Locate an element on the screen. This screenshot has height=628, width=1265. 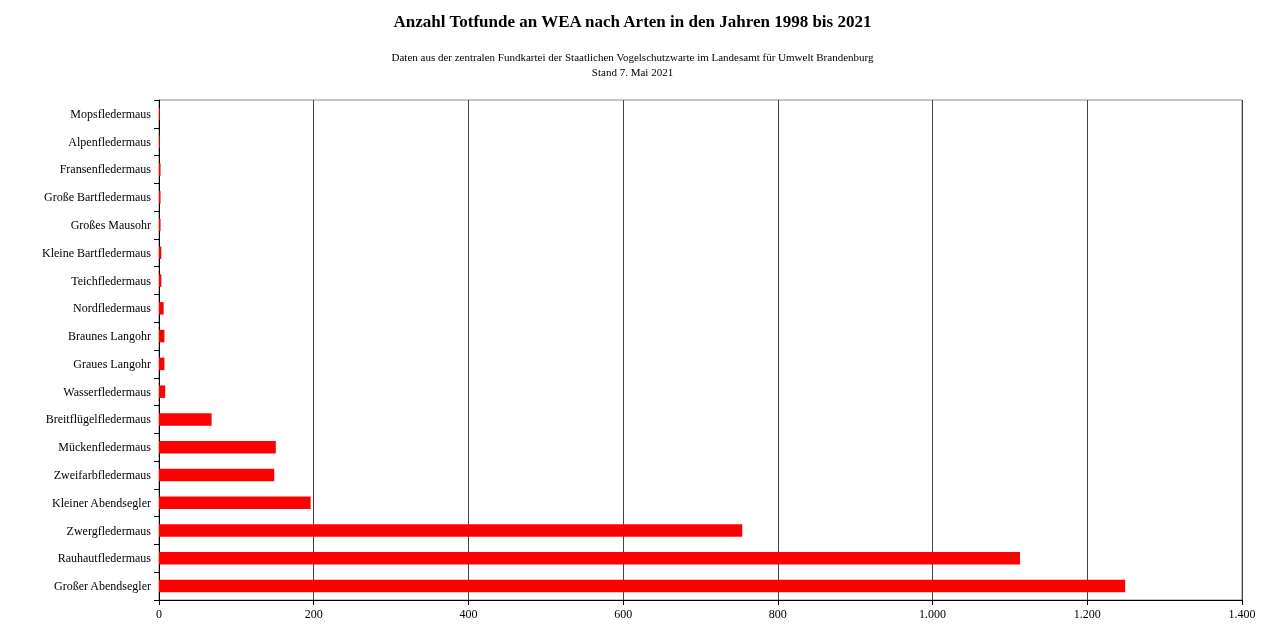
y-tick-label: Zweifarbfledermaus is located at coordinates (102, 475).